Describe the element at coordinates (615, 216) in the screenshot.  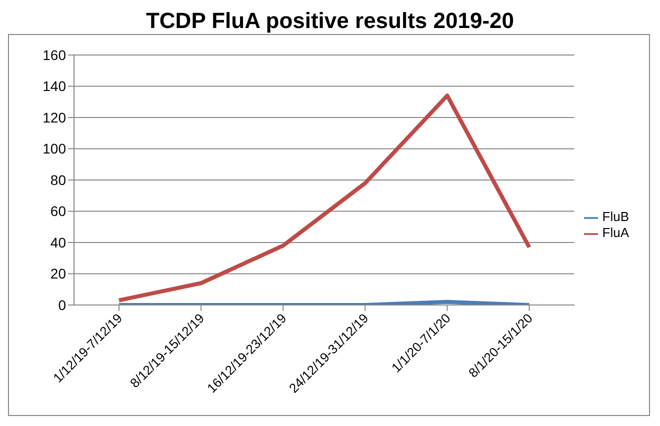
I see `legend-label: FluB` at that location.